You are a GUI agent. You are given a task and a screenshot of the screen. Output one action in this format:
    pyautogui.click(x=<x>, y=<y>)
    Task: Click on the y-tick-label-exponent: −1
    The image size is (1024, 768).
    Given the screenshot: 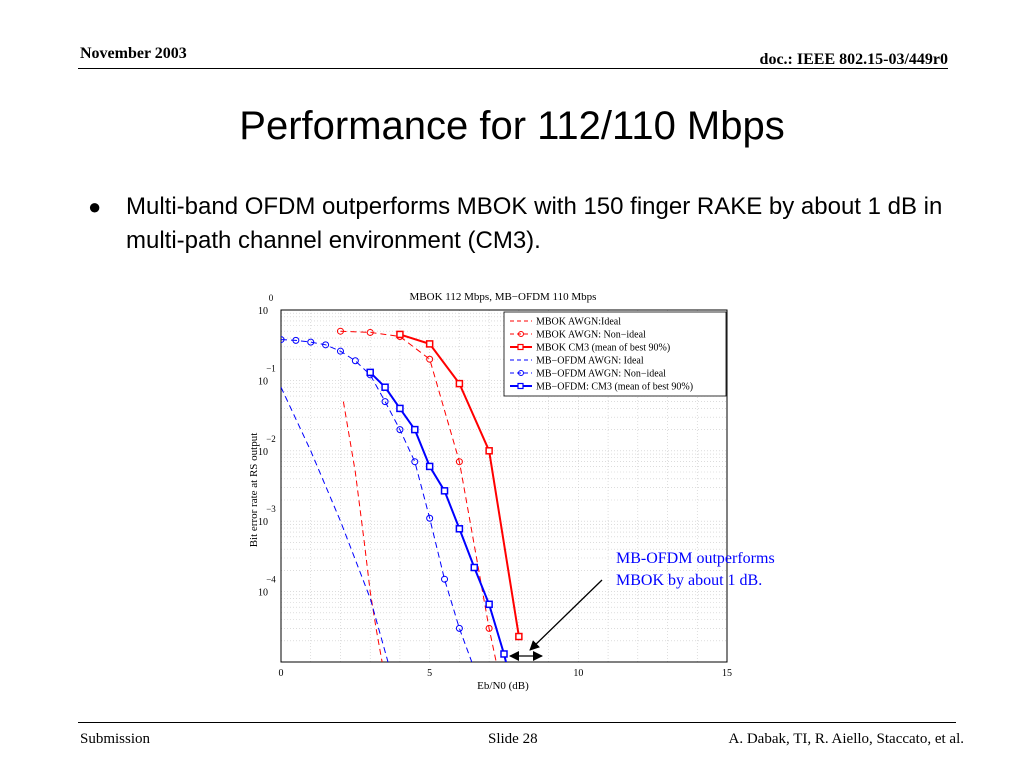 What is the action you would take?
    pyautogui.click(x=271, y=368)
    